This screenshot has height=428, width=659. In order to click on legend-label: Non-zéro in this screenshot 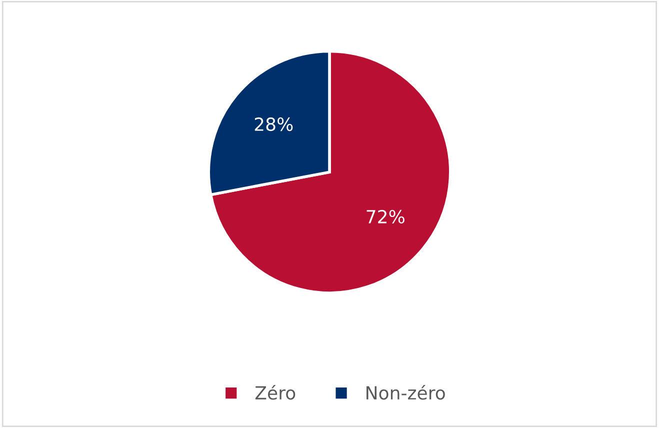, I will do `click(405, 392)`.